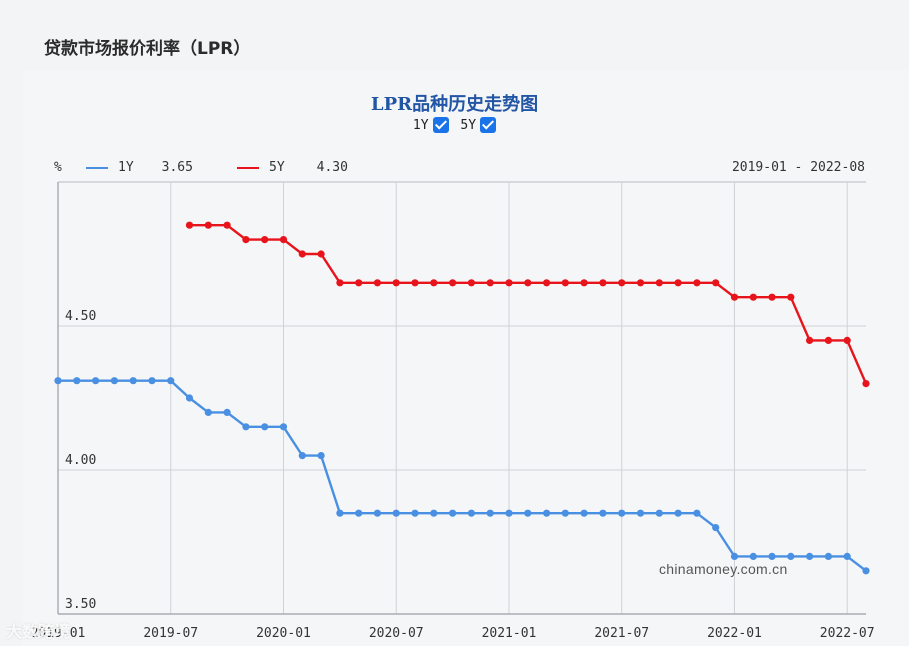  I want to click on watermark: chinamoney.com.cn, so click(723, 569).